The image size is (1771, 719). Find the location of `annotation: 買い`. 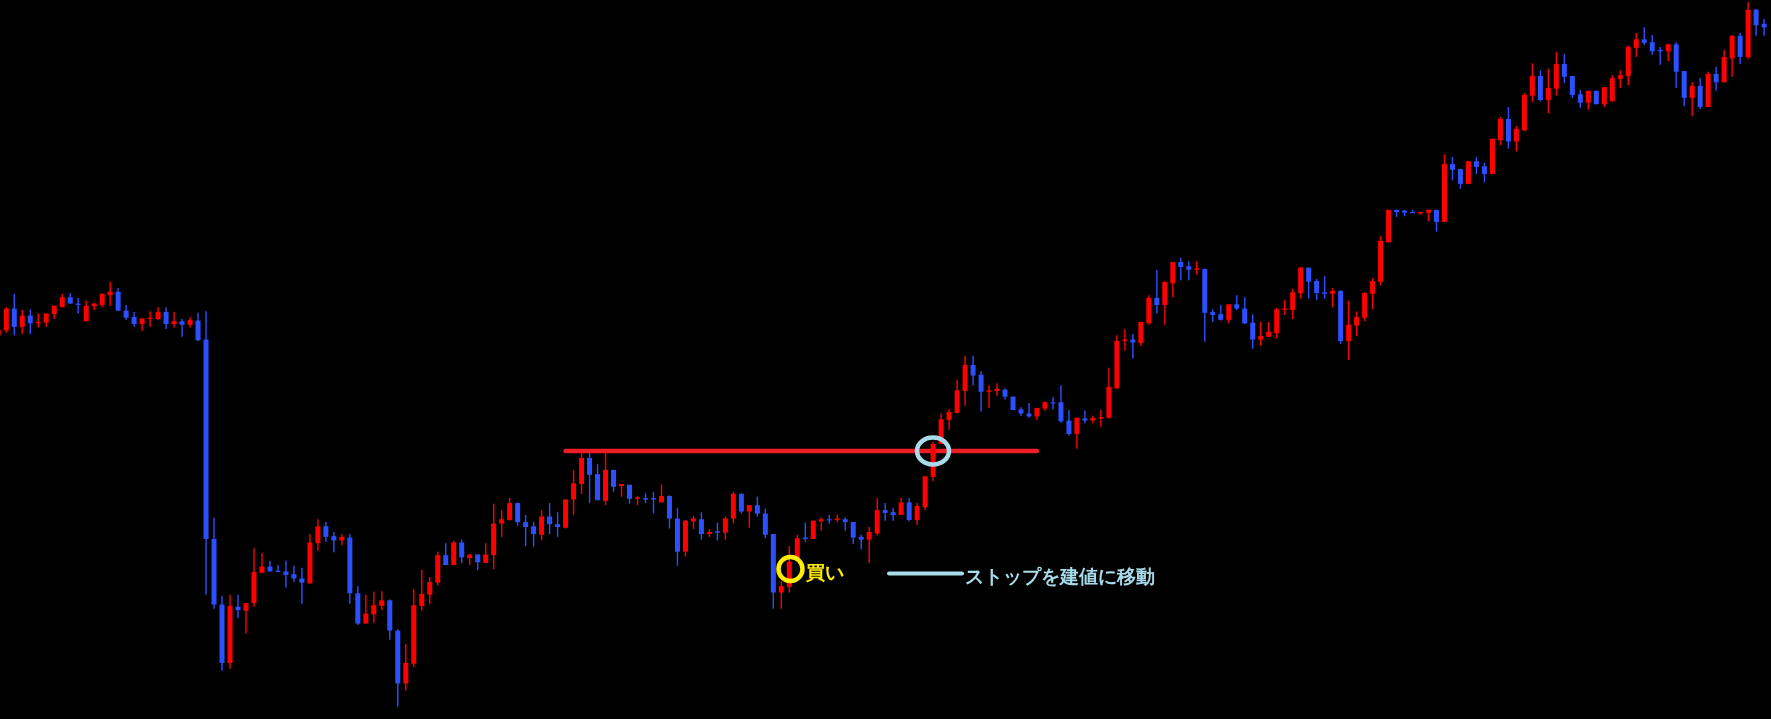

annotation: 買い is located at coordinates (825, 572).